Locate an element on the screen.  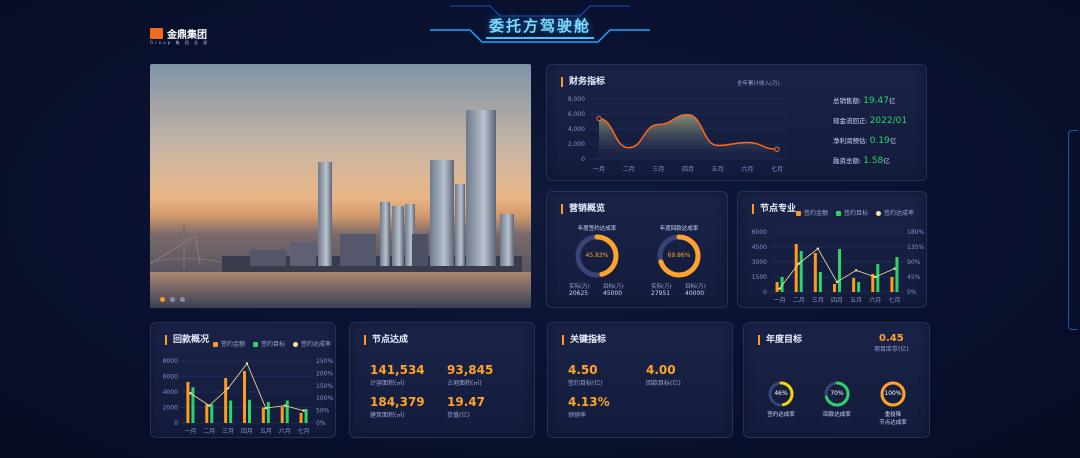
edge-frame-decoration is located at coordinates (1073, 230).